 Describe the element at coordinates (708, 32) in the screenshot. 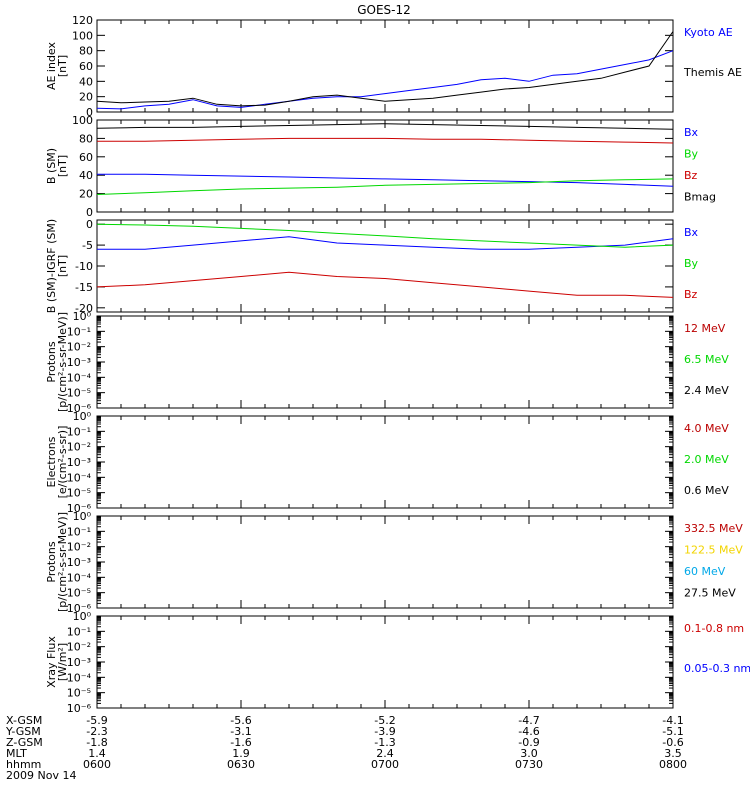

I see `legend-label-ae-0: Kyoto AE` at that location.